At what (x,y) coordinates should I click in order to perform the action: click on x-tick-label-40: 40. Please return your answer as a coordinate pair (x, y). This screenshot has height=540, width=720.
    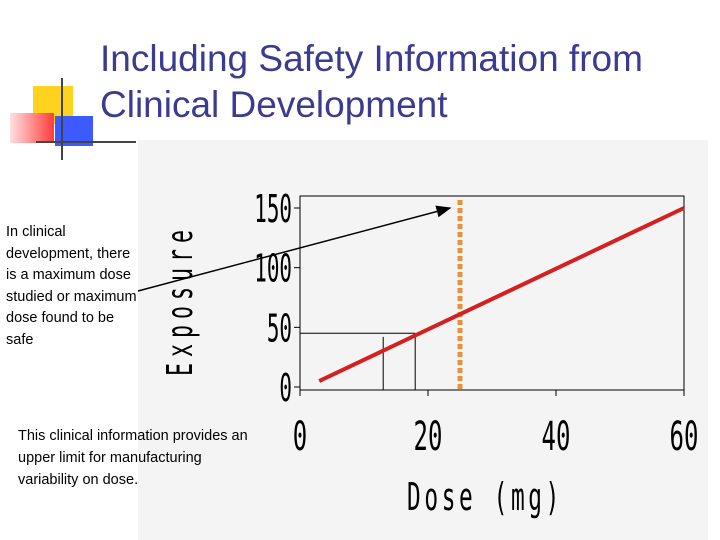
    Looking at the image, I should click on (556, 435).